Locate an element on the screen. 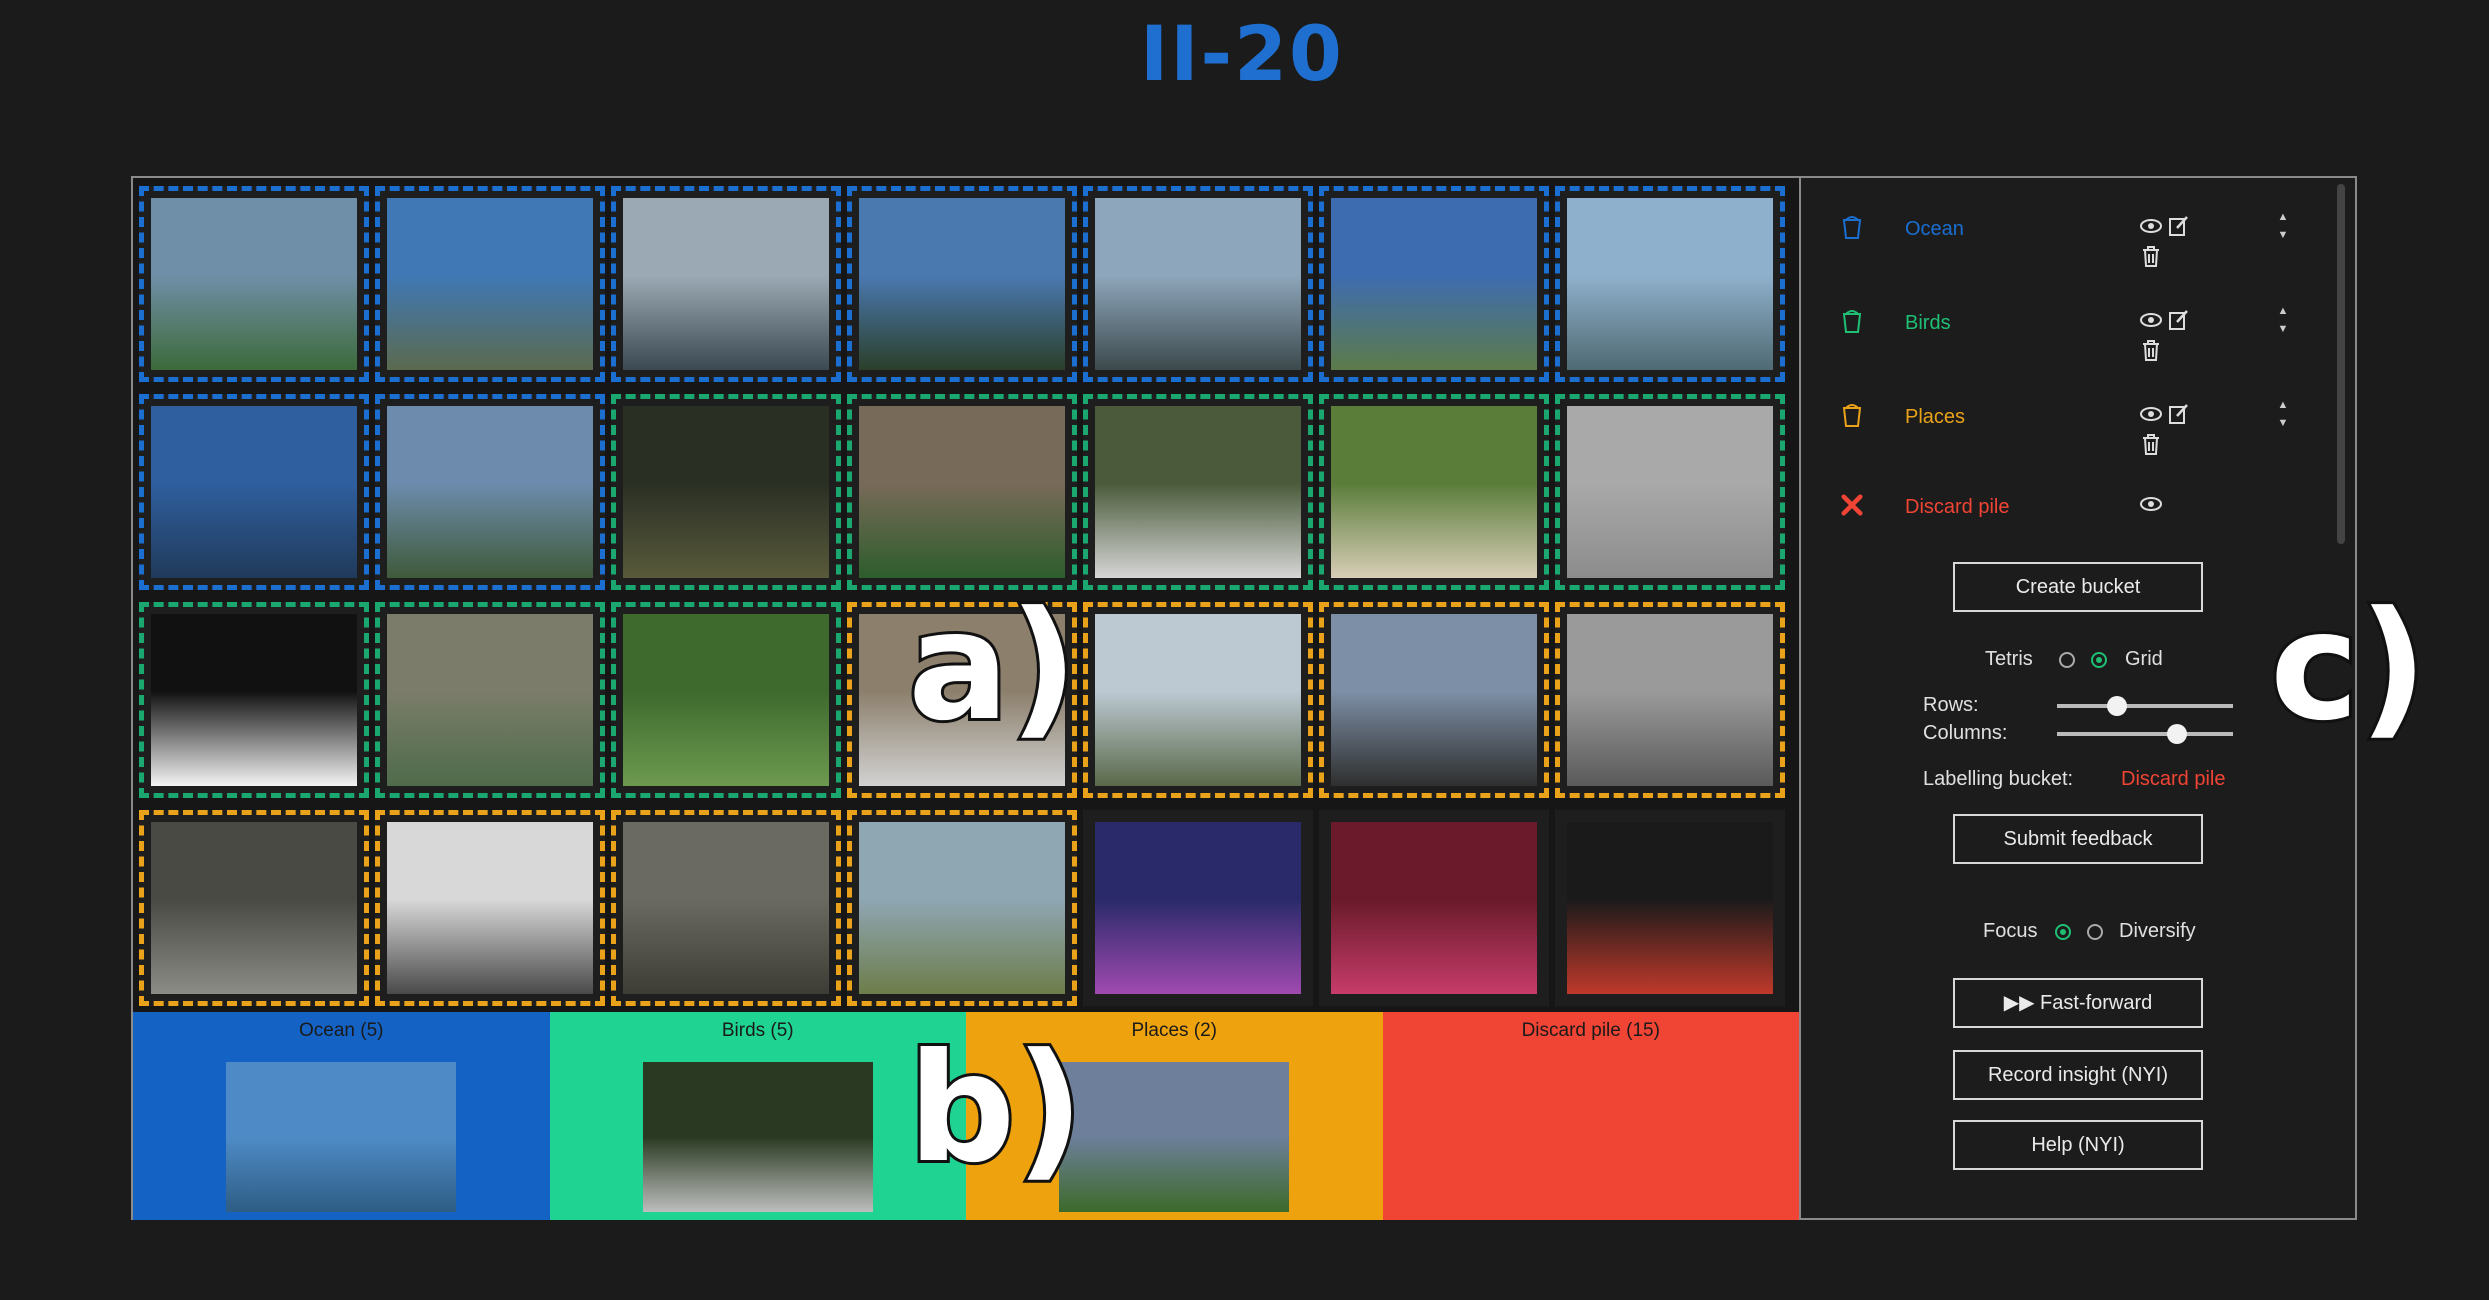 The width and height of the screenshot is (2489, 1300). bucket-drop-zone-label: Birds (5) is located at coordinates (757, 1030).